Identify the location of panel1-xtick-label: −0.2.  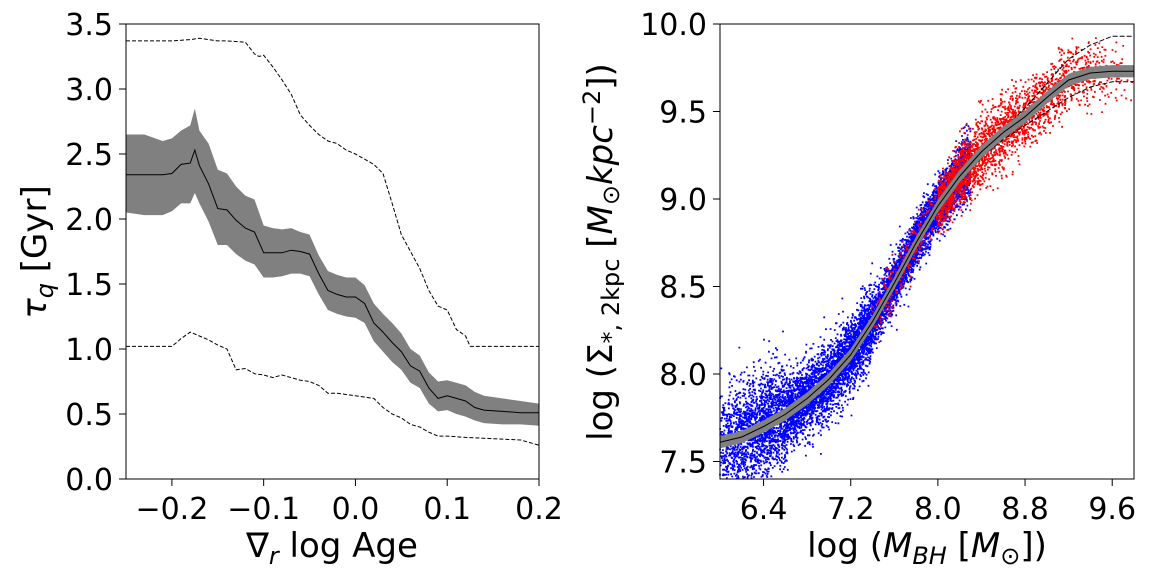
(171, 509).